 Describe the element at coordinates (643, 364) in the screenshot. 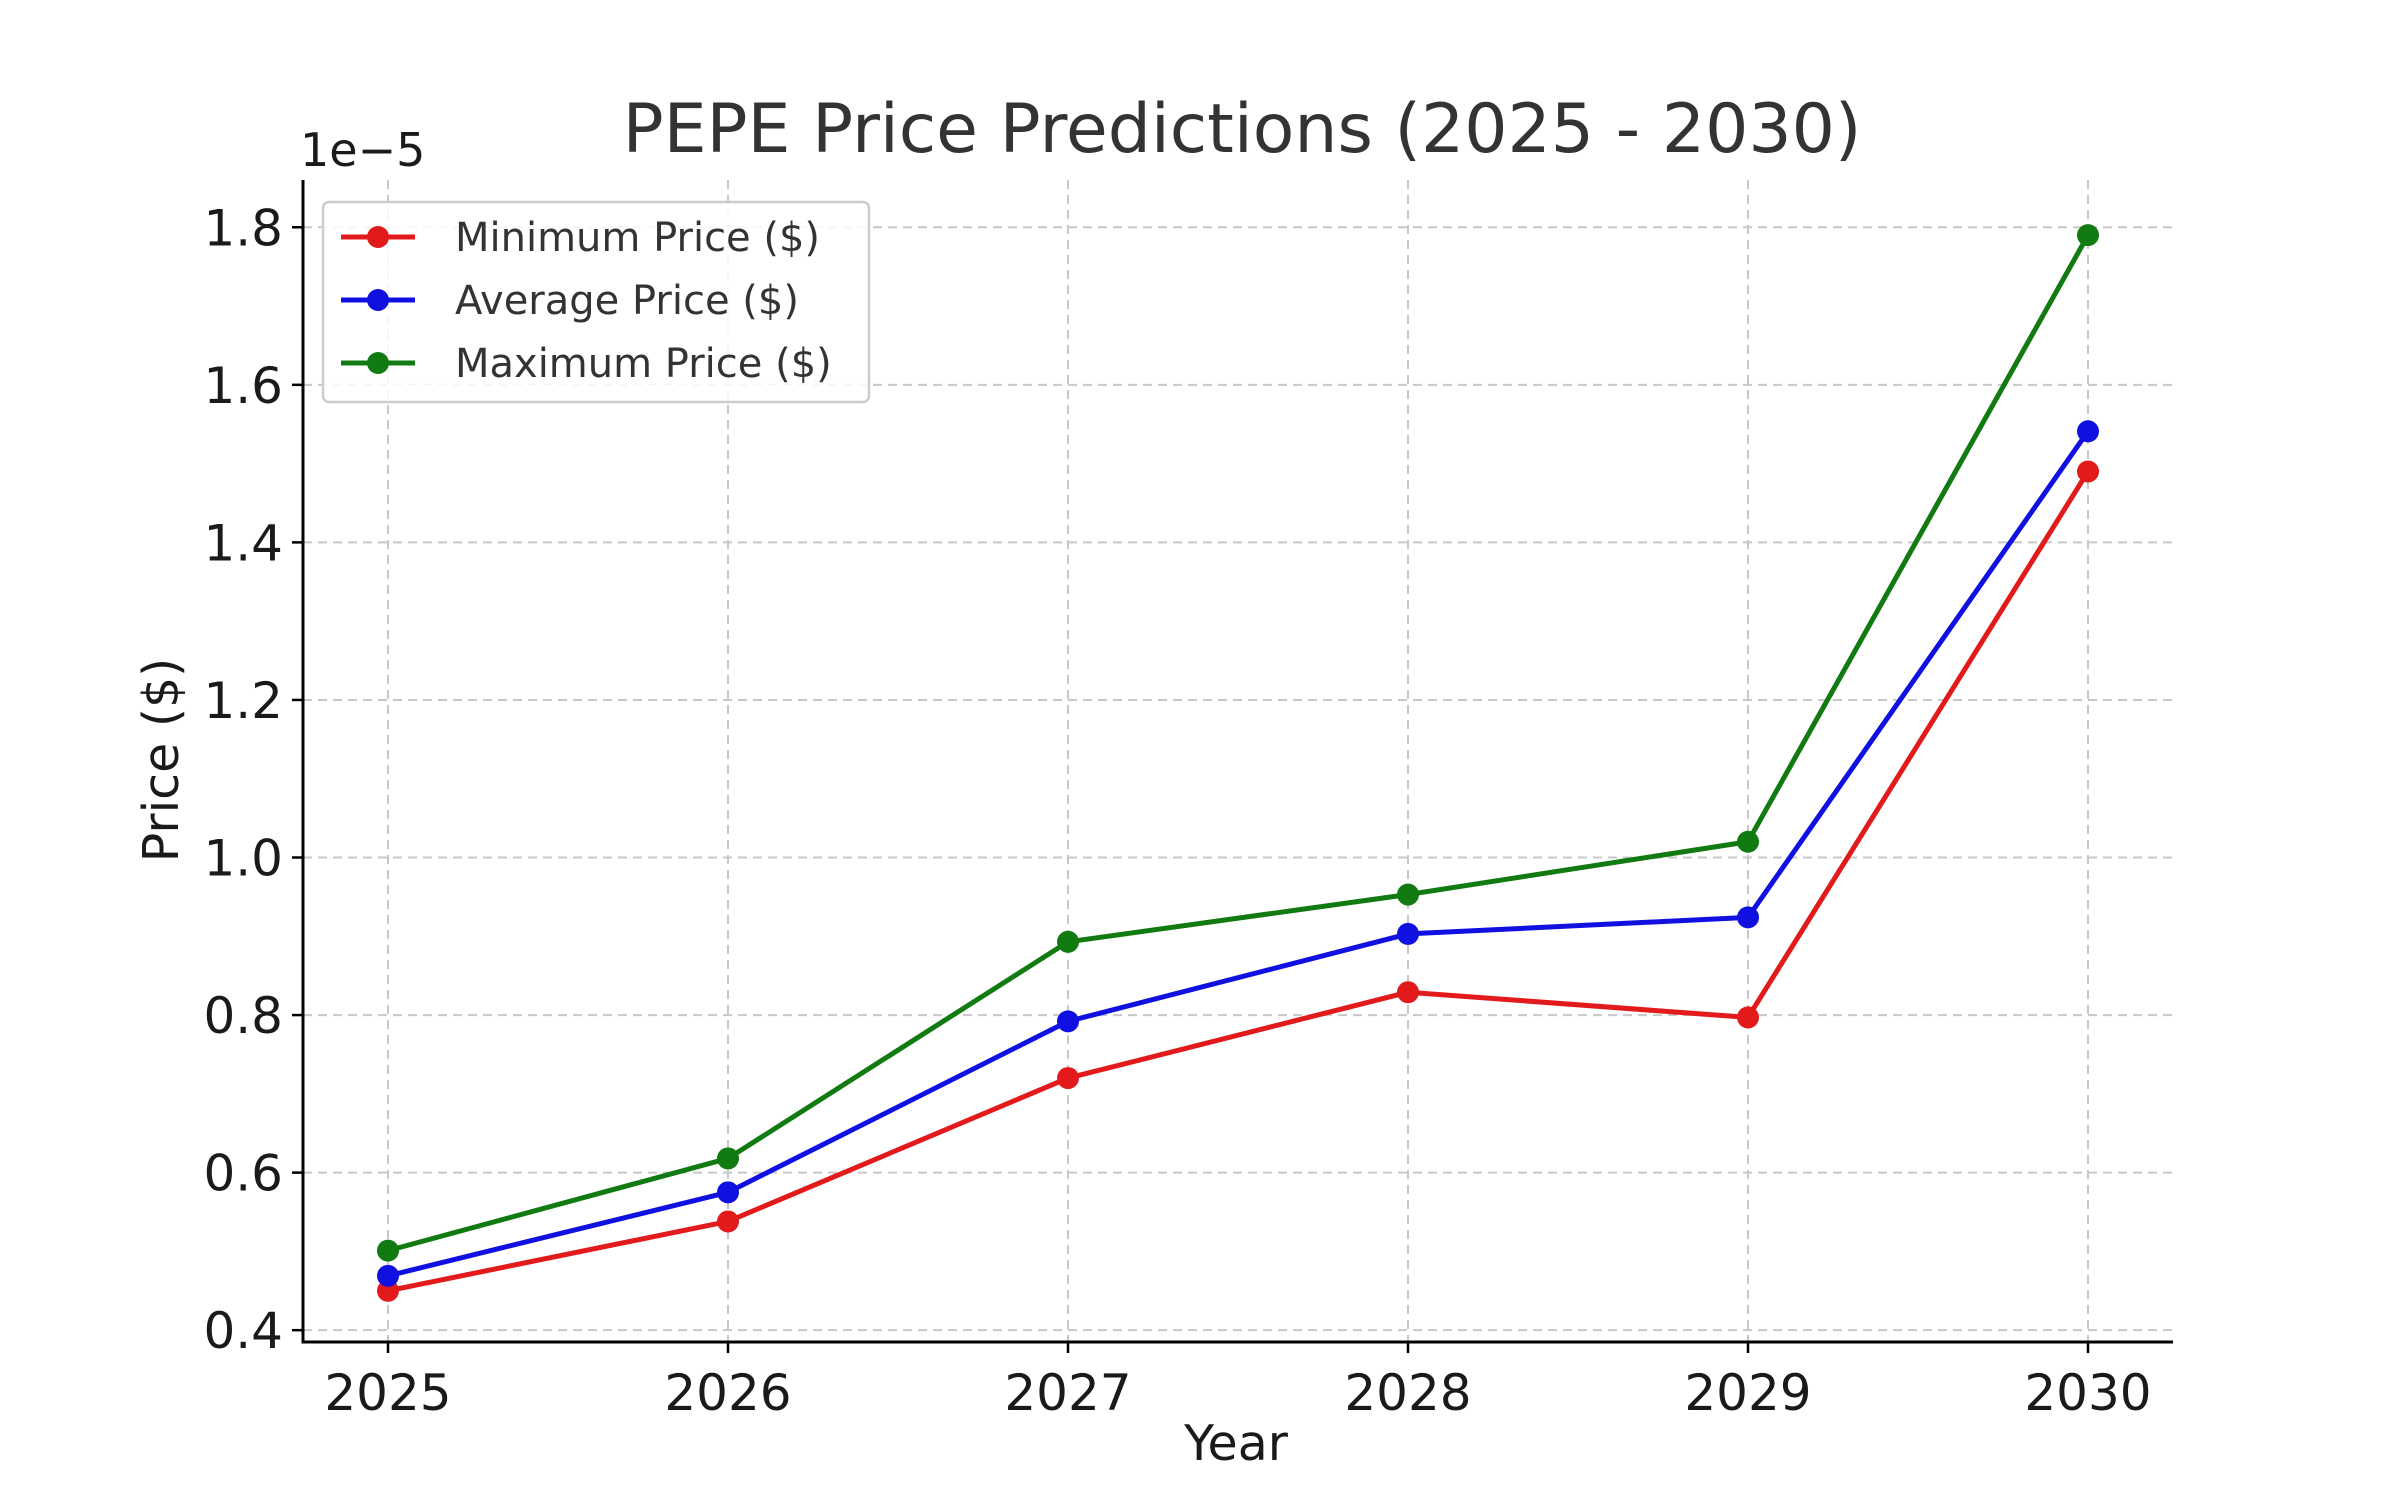

I see `legend-label-maximum: Maximum Price ($)` at that location.